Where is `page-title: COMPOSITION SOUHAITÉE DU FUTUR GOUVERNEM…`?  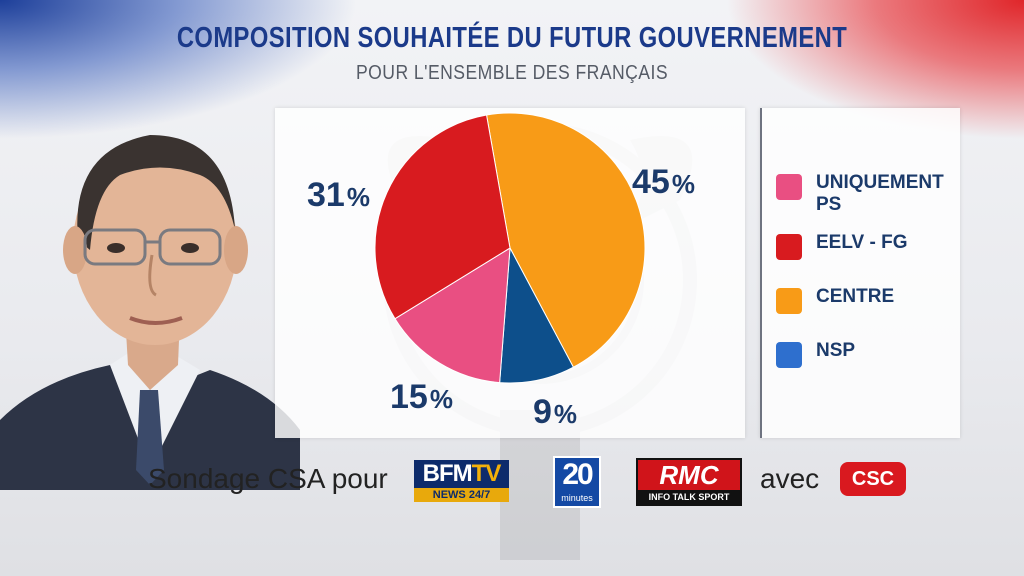
page-title: COMPOSITION SOUHAITÉE DU FUTUR GOUVERNEM… is located at coordinates (512, 38).